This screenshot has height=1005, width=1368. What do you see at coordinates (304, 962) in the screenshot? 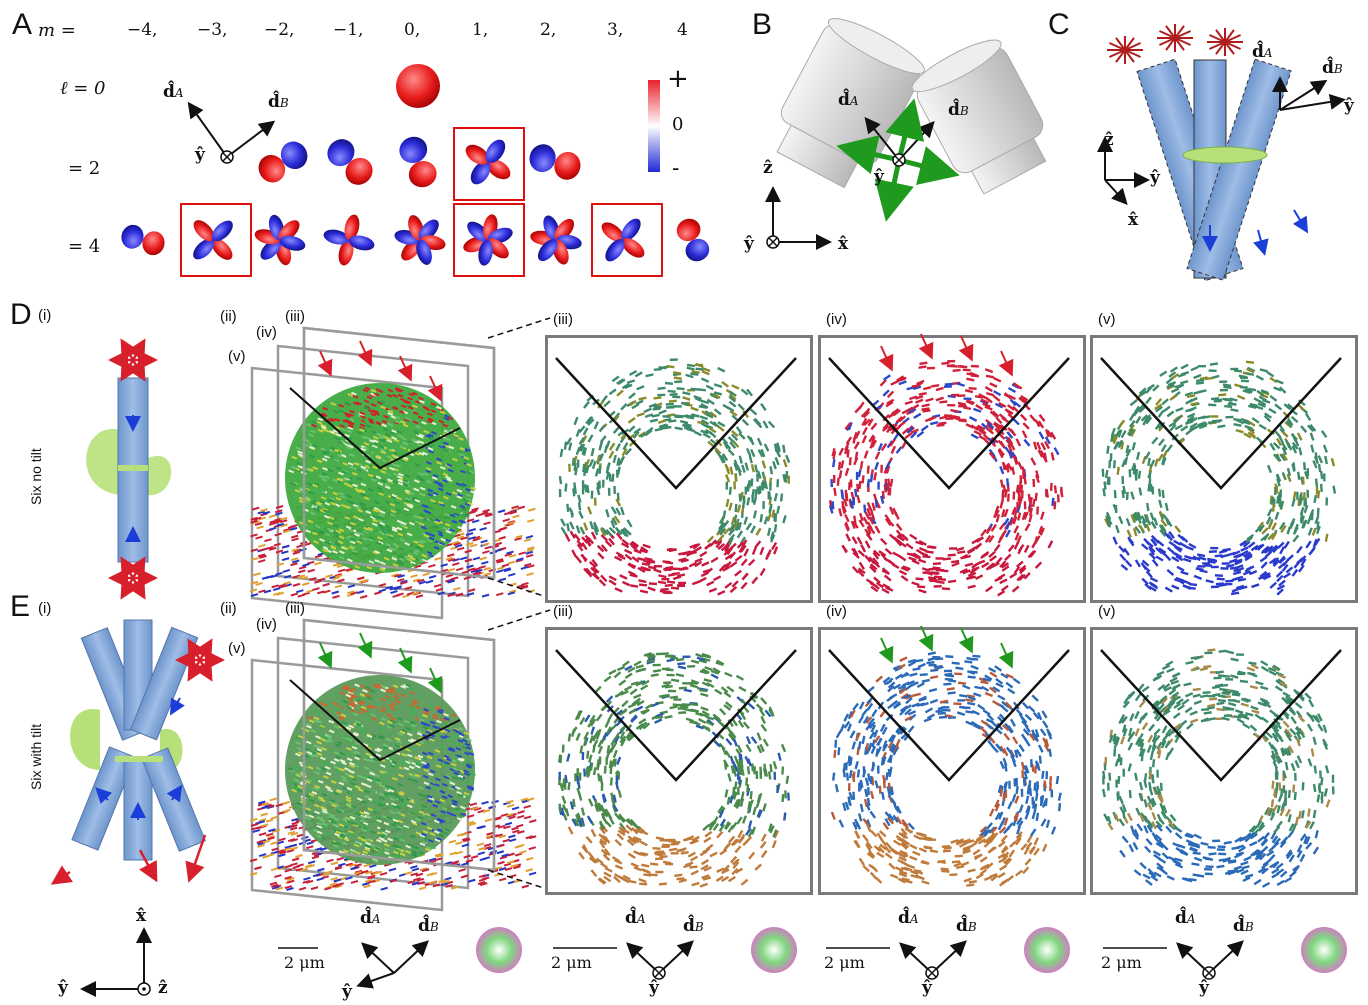
I see `scale-bar-label-0: 2 μm` at bounding box center [304, 962].